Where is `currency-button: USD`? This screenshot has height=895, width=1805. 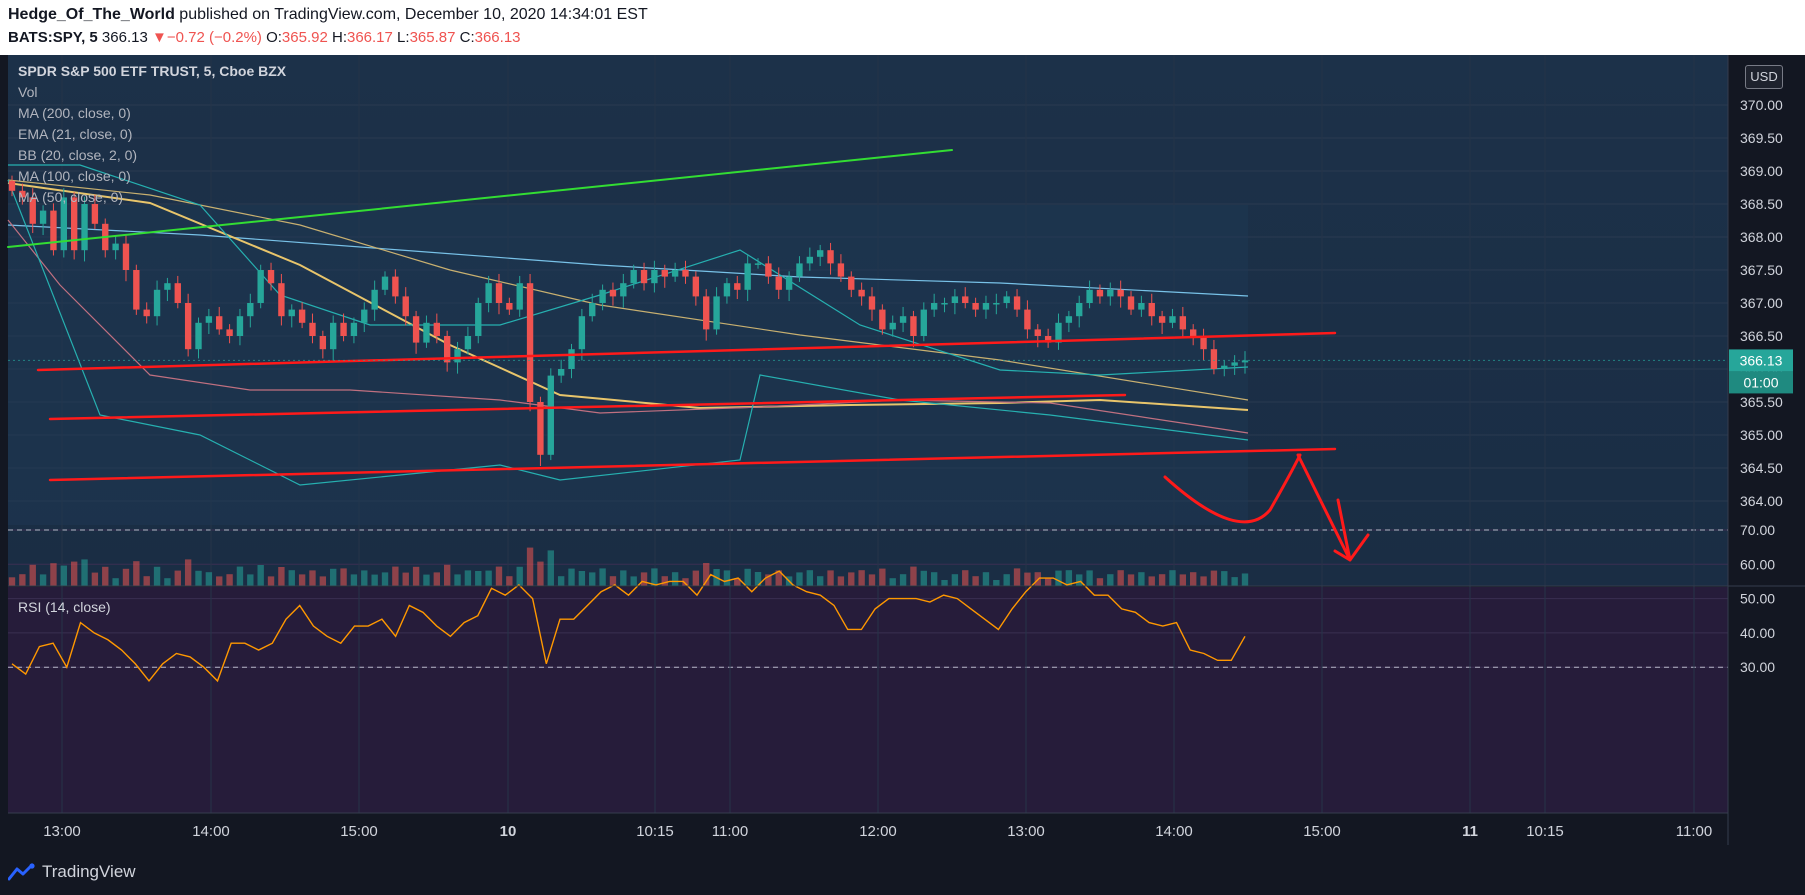 currency-button: USD is located at coordinates (1764, 77).